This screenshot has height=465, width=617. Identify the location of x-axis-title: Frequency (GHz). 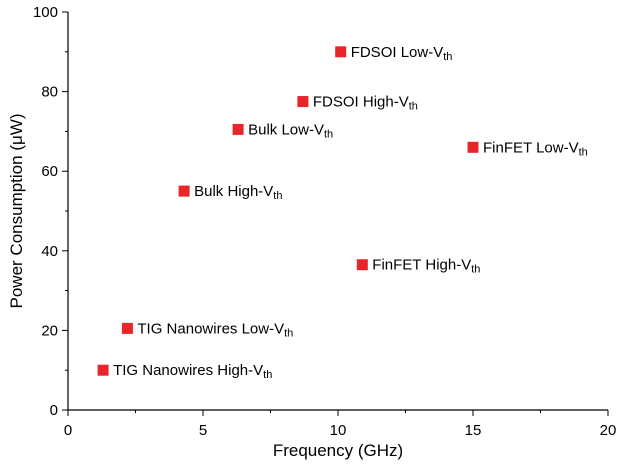
(338, 450).